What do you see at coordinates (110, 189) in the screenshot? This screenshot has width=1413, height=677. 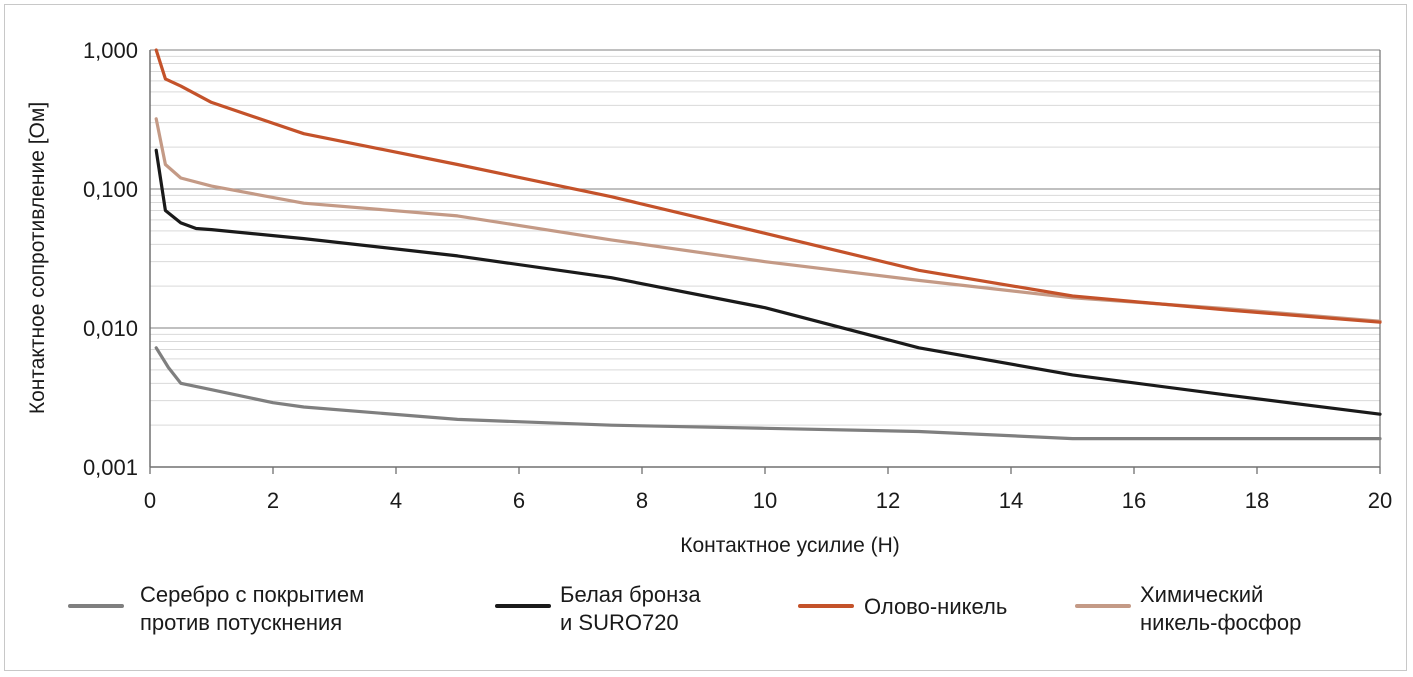 I see `y-tick-label: 0,100` at bounding box center [110, 189].